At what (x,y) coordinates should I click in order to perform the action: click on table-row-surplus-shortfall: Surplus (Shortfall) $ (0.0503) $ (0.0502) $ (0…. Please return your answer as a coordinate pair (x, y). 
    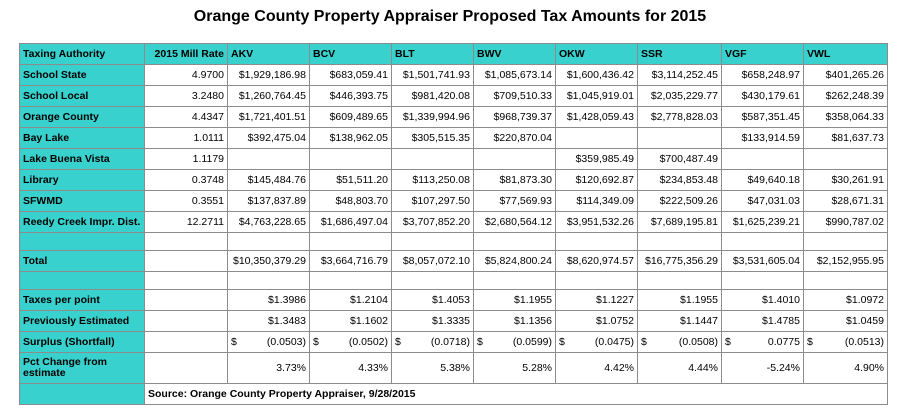
    Looking at the image, I should click on (453, 342).